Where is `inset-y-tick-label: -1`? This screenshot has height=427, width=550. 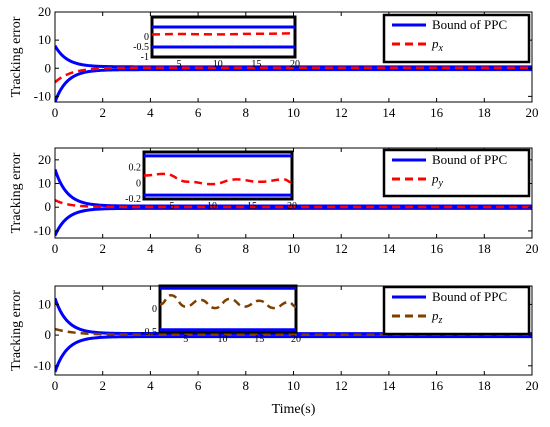
inset-y-tick-label: -1 is located at coordinates (145, 57).